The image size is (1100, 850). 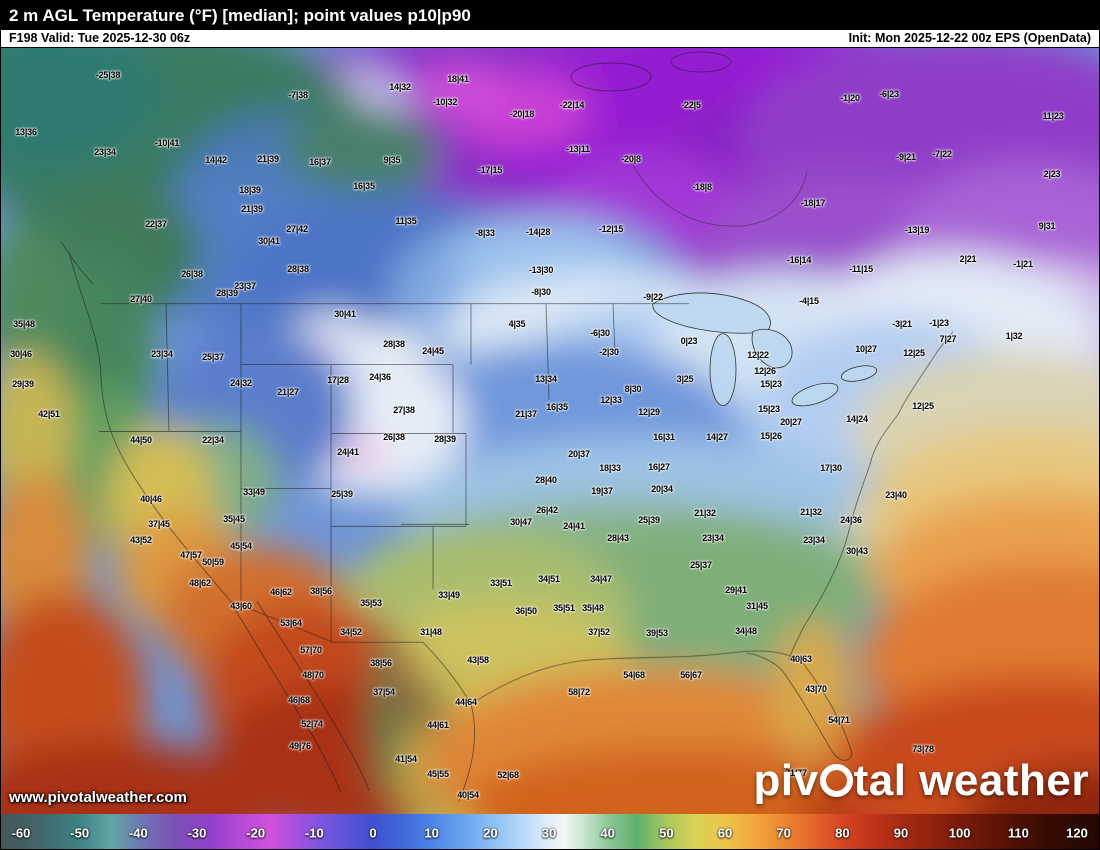 What do you see at coordinates (609, 352) in the screenshot?
I see `point-value-label: -2|30` at bounding box center [609, 352].